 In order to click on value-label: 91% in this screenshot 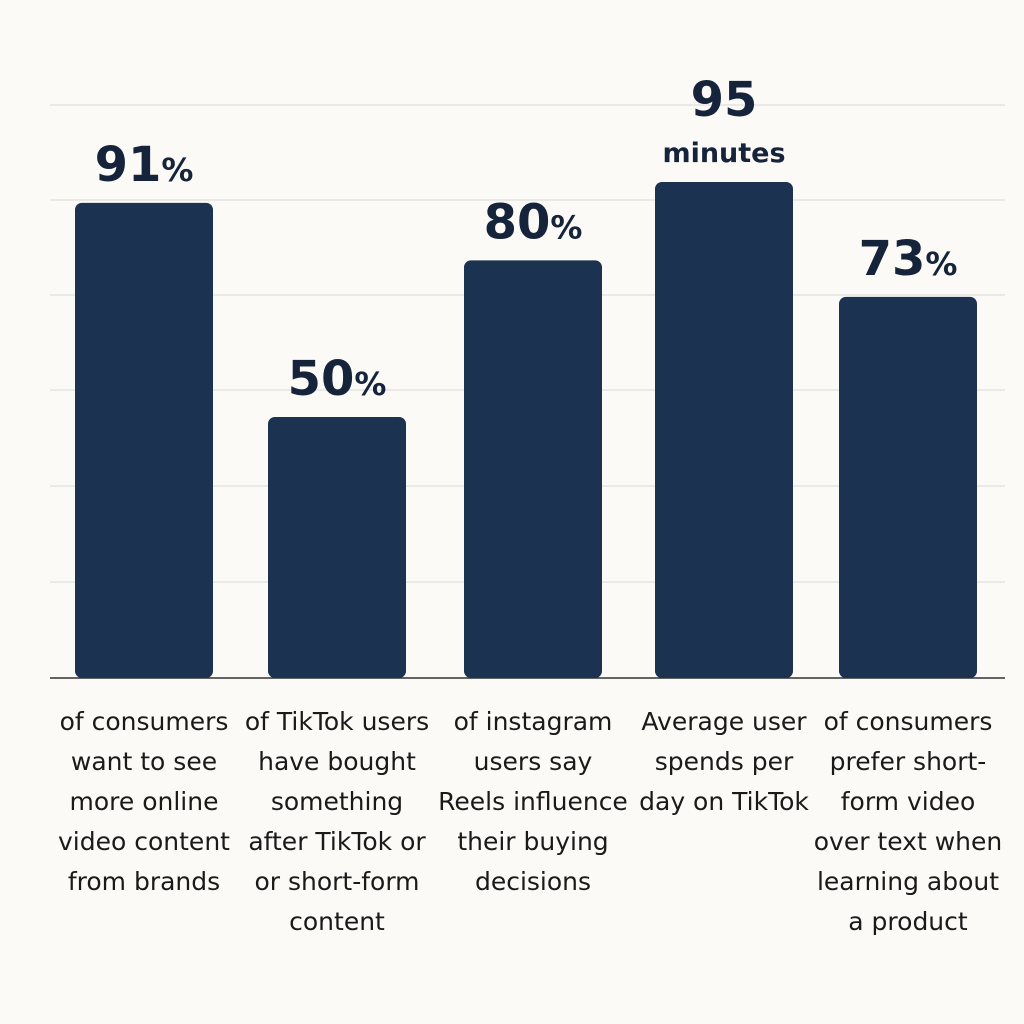, I will do `click(144, 165)`.